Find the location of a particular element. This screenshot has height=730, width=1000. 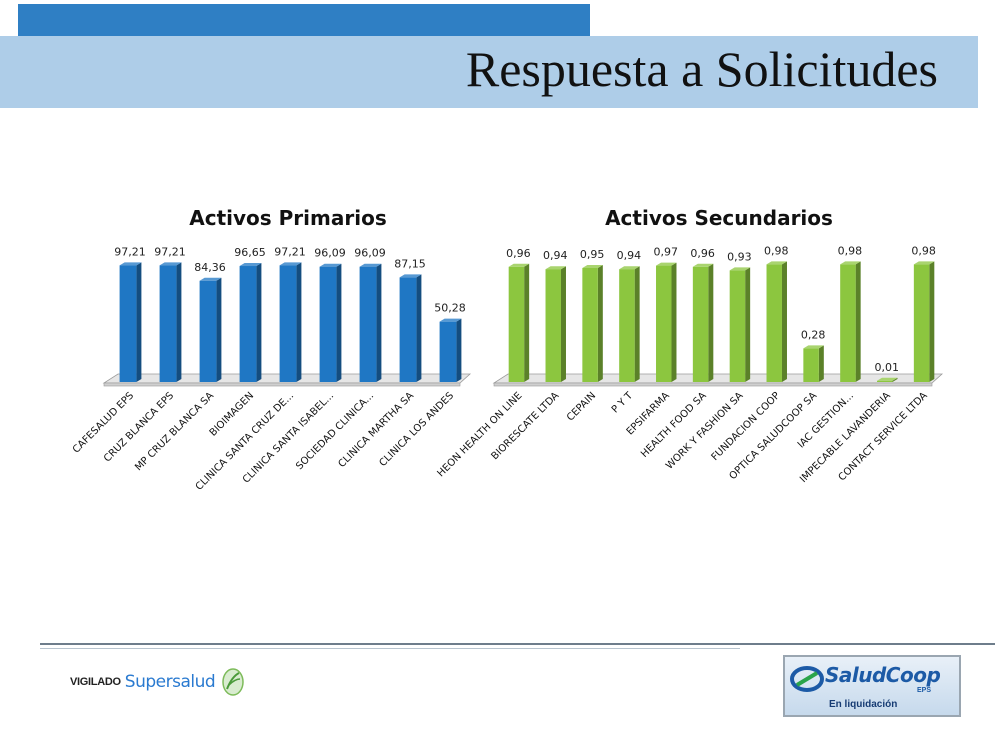

data-label: 0,95 is located at coordinates (592, 254).